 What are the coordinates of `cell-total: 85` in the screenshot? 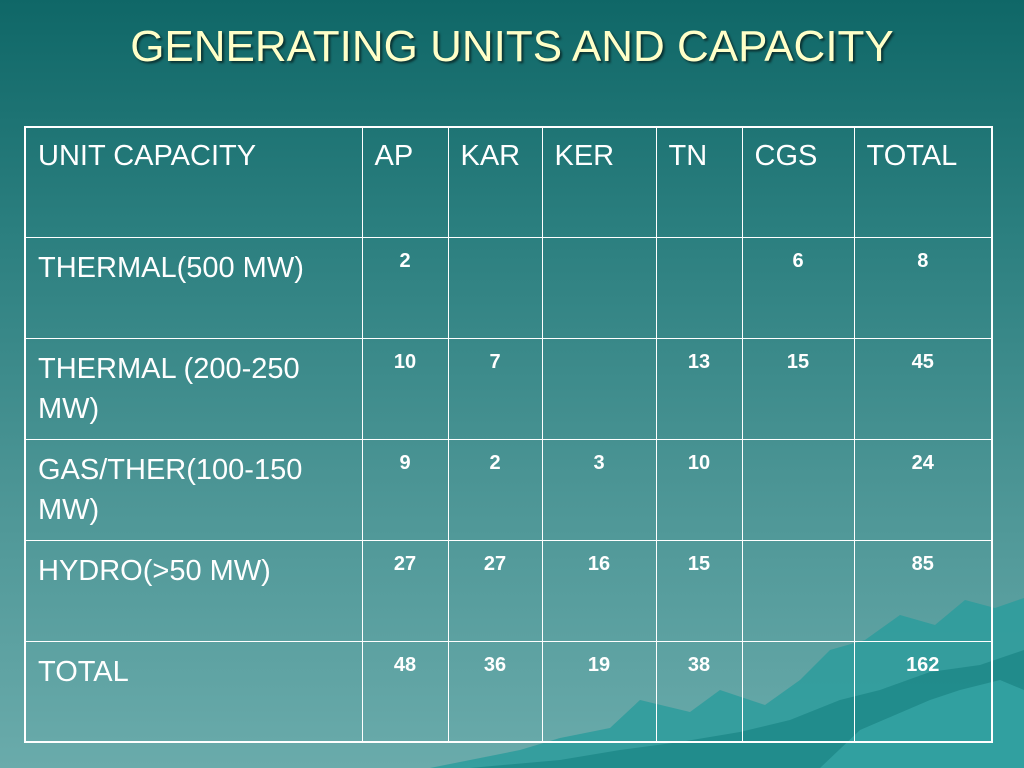 It's located at (923, 590).